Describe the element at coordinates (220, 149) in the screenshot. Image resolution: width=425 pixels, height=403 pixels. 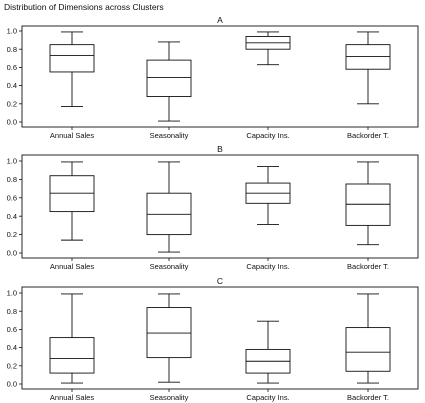
I see `panel-title: B` at that location.